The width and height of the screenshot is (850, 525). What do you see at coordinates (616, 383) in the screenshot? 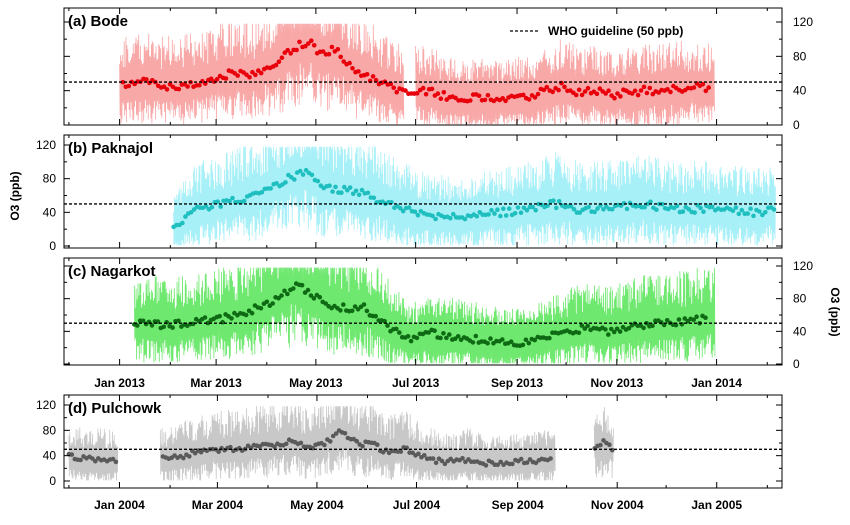
I see `x-tick-label: Nov 2013` at bounding box center [616, 383].